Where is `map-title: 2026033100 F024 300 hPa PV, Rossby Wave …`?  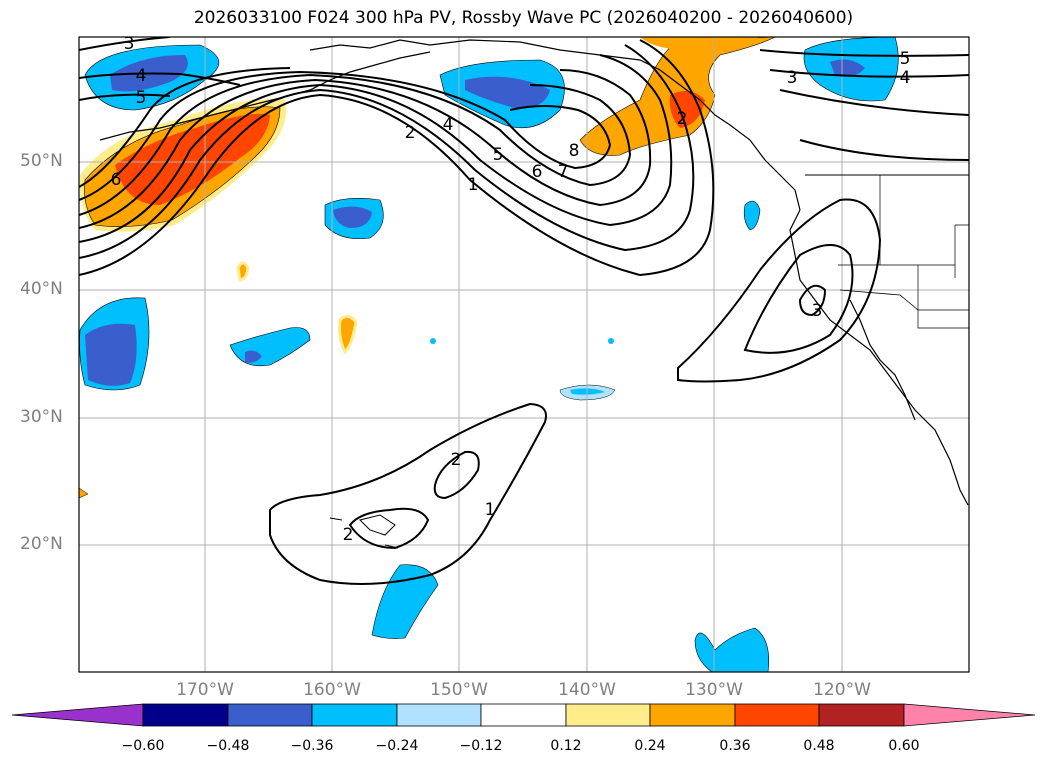 map-title: 2026033100 F024 300 hPa PV, Rossby Wave … is located at coordinates (523, 18).